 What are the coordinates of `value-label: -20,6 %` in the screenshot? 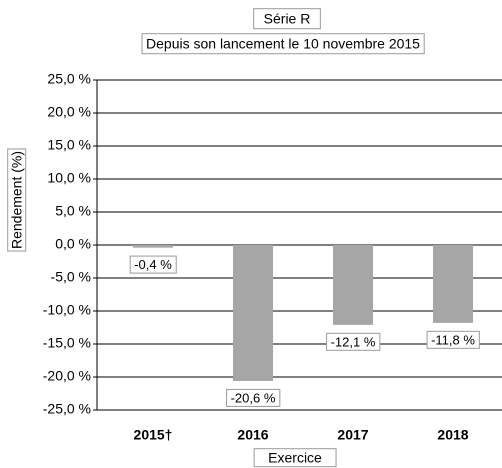 It's located at (253, 397).